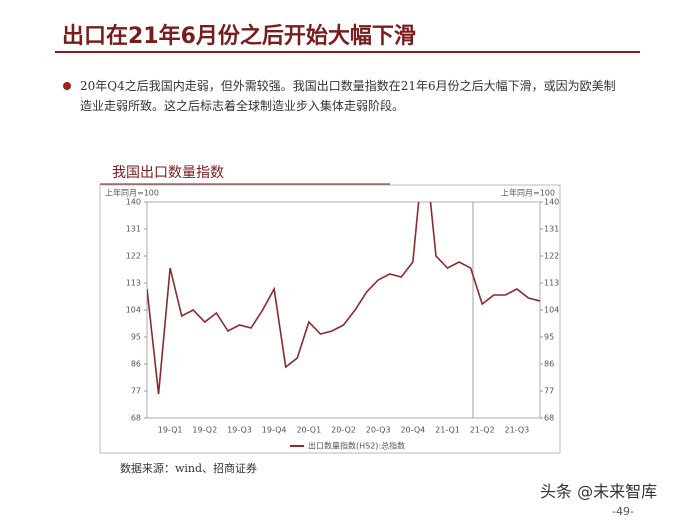 The height and width of the screenshot is (525, 700). I want to click on y-tick-label: 86, so click(136, 364).